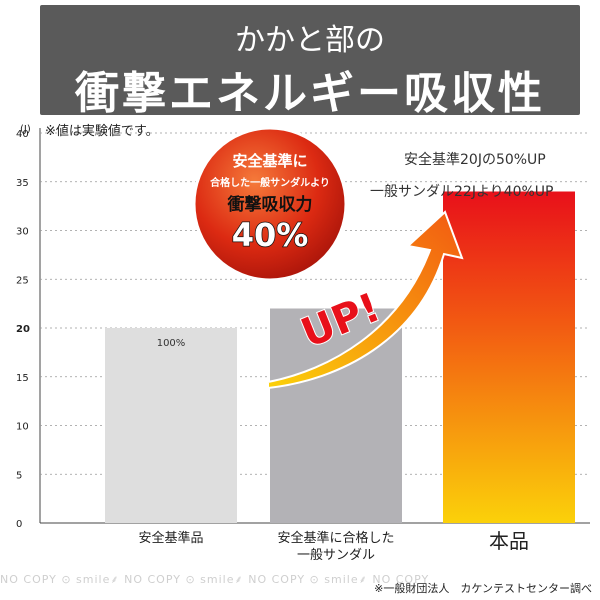  Describe the element at coordinates (270, 235) in the screenshot. I see `badge-line4: 40%` at that location.